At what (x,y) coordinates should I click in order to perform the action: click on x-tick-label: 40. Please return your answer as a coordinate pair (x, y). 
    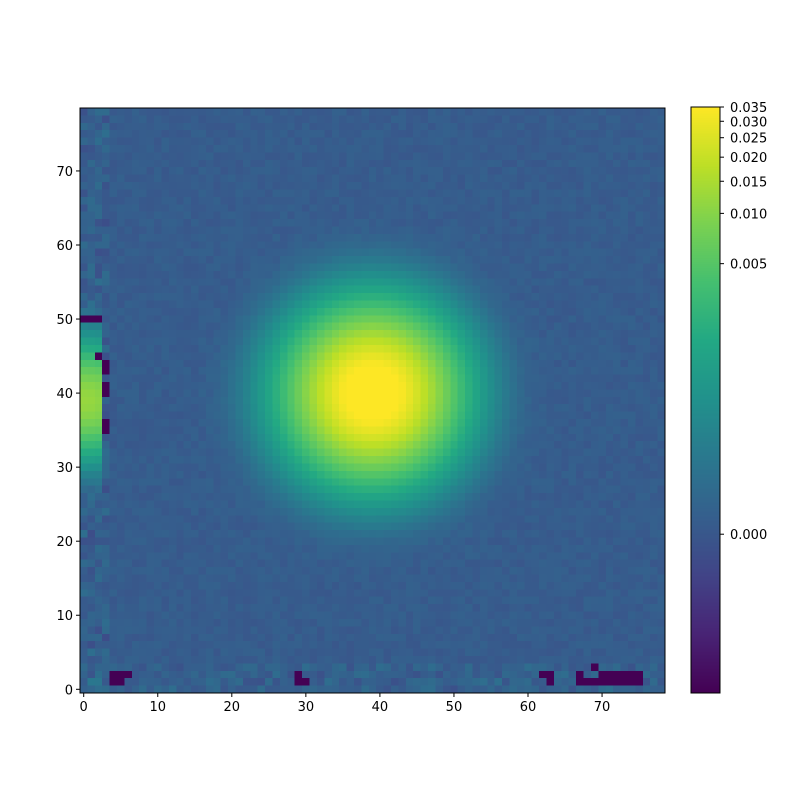
    Looking at the image, I should click on (380, 707).